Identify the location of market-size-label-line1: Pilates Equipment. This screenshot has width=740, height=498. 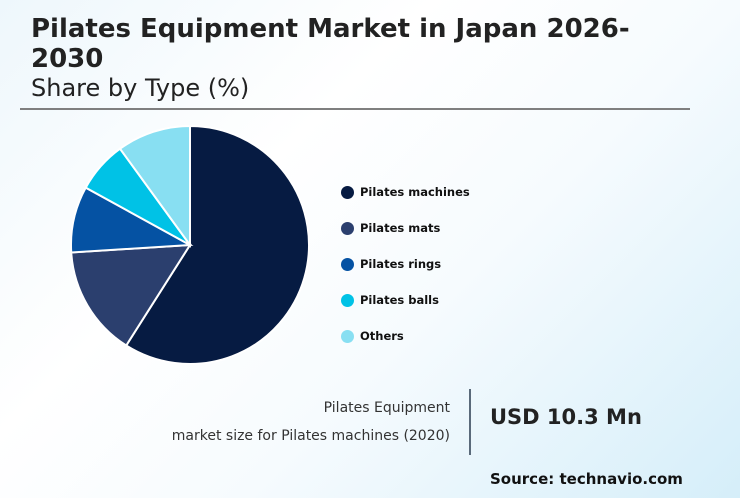
(386, 408).